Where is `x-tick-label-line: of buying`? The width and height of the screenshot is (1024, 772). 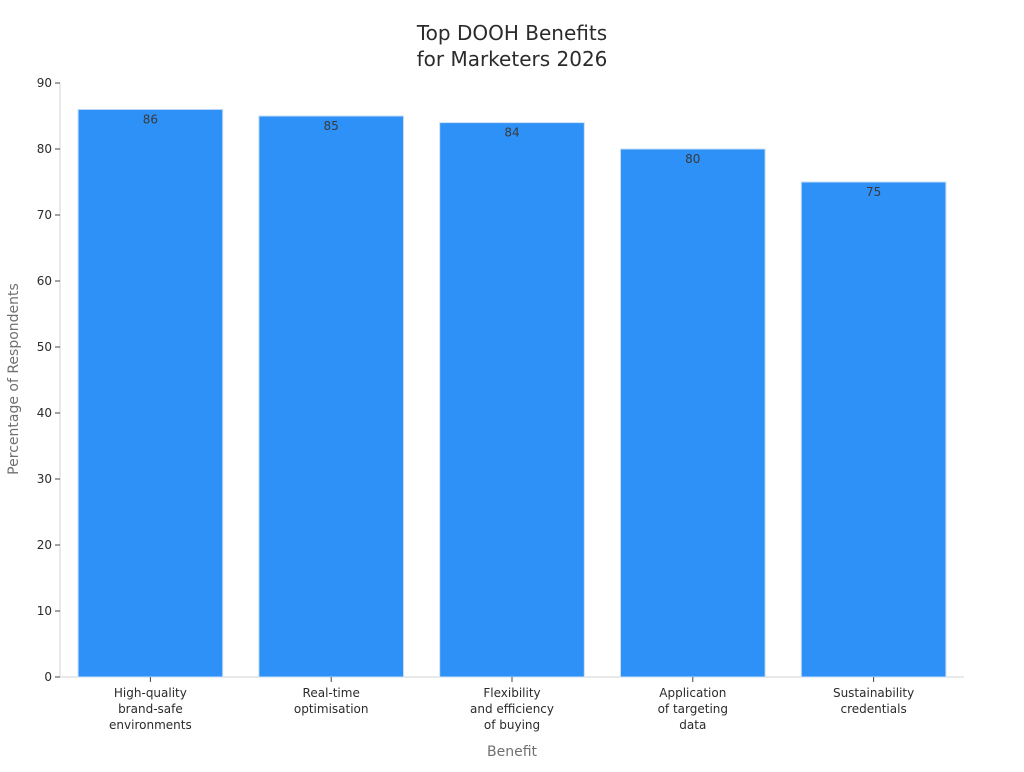
x-tick-label-line: of buying is located at coordinates (512, 725).